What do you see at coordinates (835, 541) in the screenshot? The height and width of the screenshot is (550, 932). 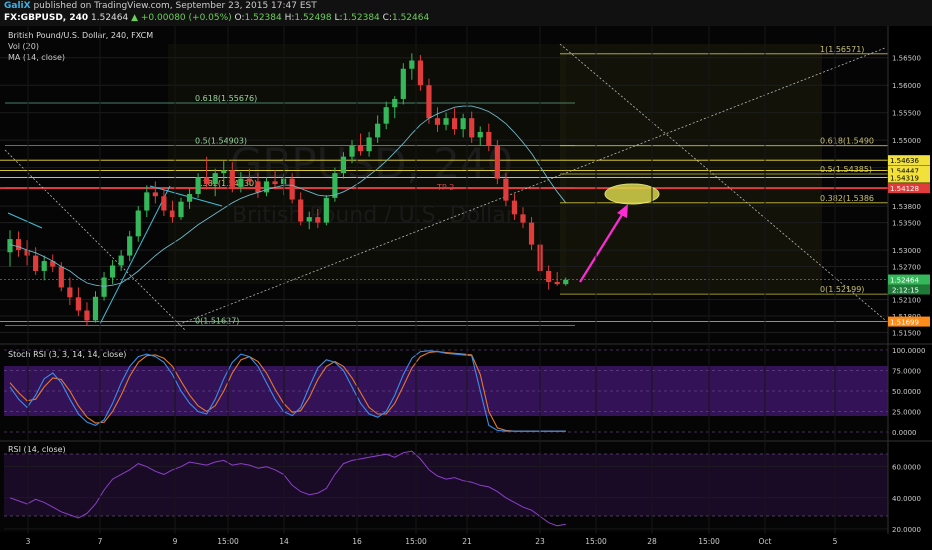 I see `time-tick-label: 5` at bounding box center [835, 541].